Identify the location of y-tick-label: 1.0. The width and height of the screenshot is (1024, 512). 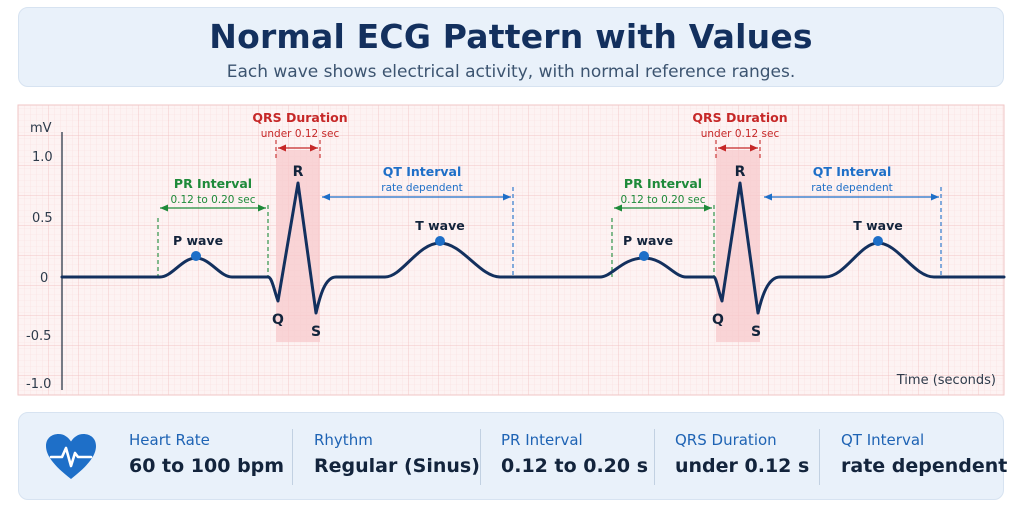
(42, 157).